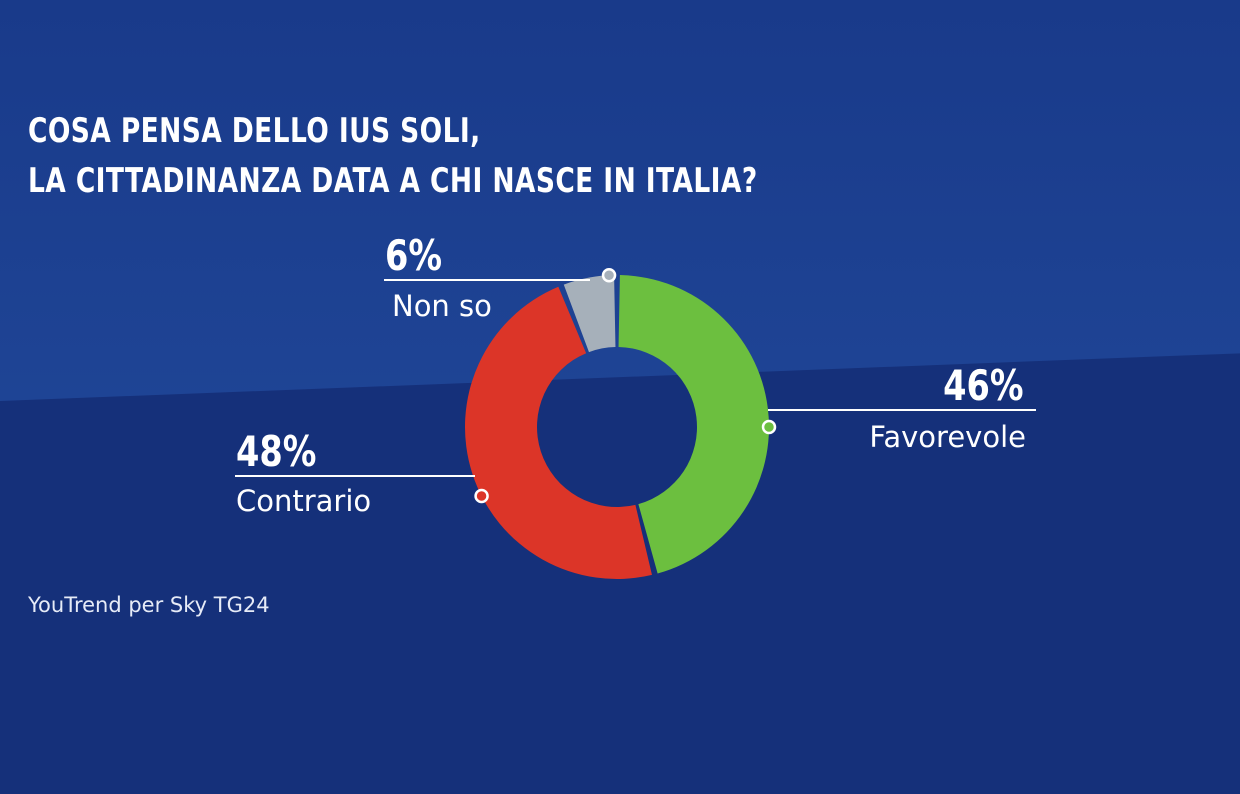 This screenshot has width=1240, height=794. What do you see at coordinates (481, 496) in the screenshot?
I see `leader-marker-contrario` at bounding box center [481, 496].